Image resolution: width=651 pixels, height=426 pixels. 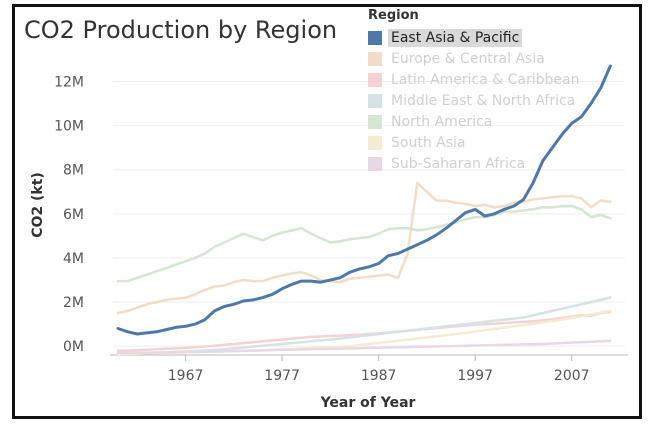 What do you see at coordinates (282, 376) in the screenshot?
I see `x-tick-label: 1977` at bounding box center [282, 376].